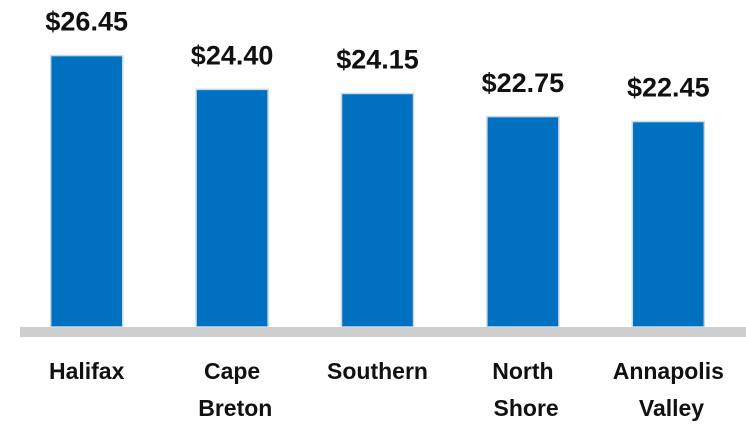  What do you see at coordinates (523, 83) in the screenshot?
I see `value-label: $22.75` at bounding box center [523, 83].